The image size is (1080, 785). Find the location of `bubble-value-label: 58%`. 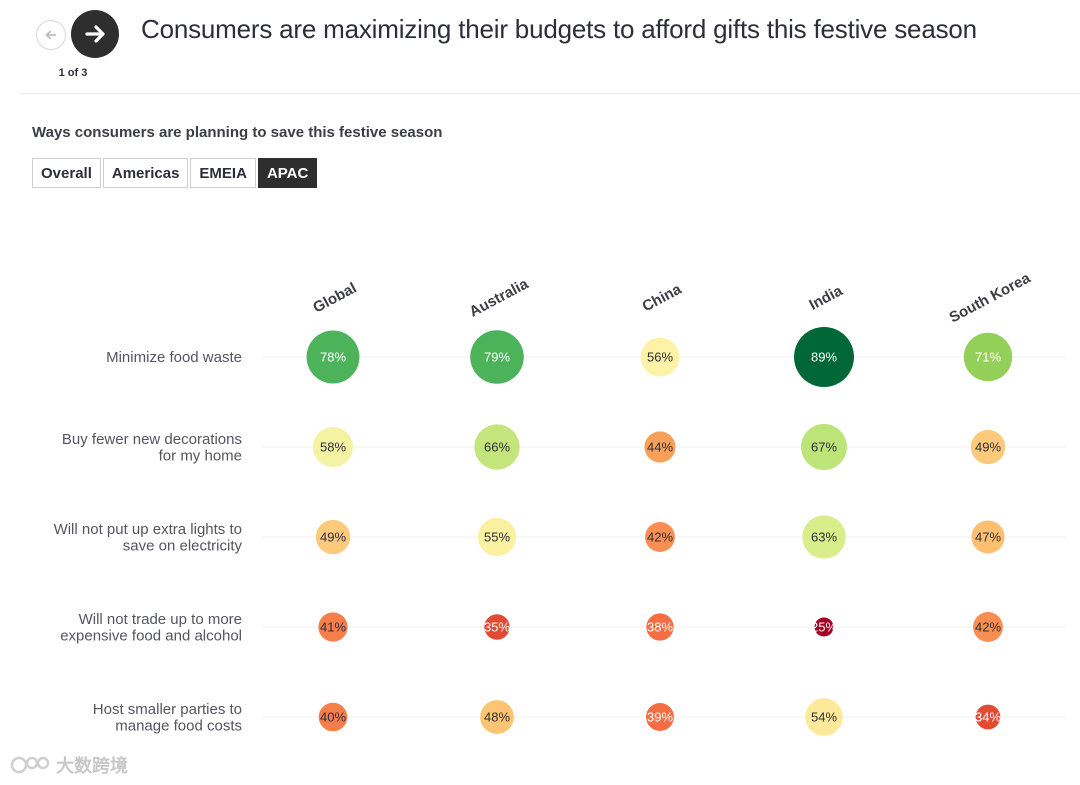

bubble-value-label: 58% is located at coordinates (333, 447).